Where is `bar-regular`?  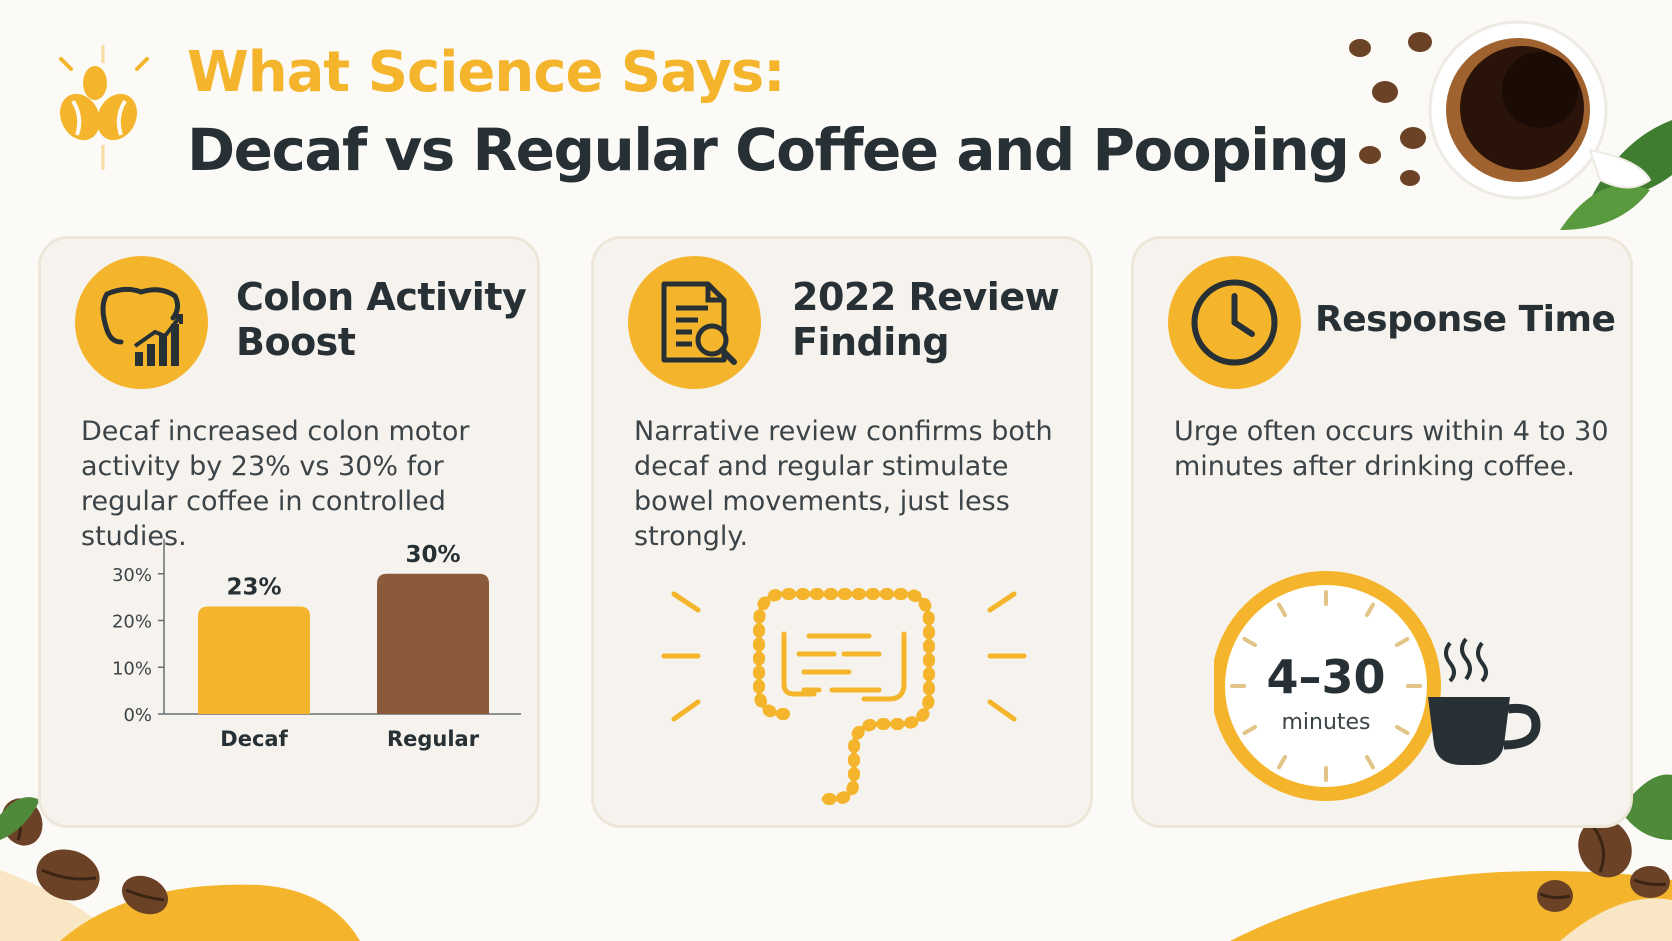
bar-regular is located at coordinates (433, 643).